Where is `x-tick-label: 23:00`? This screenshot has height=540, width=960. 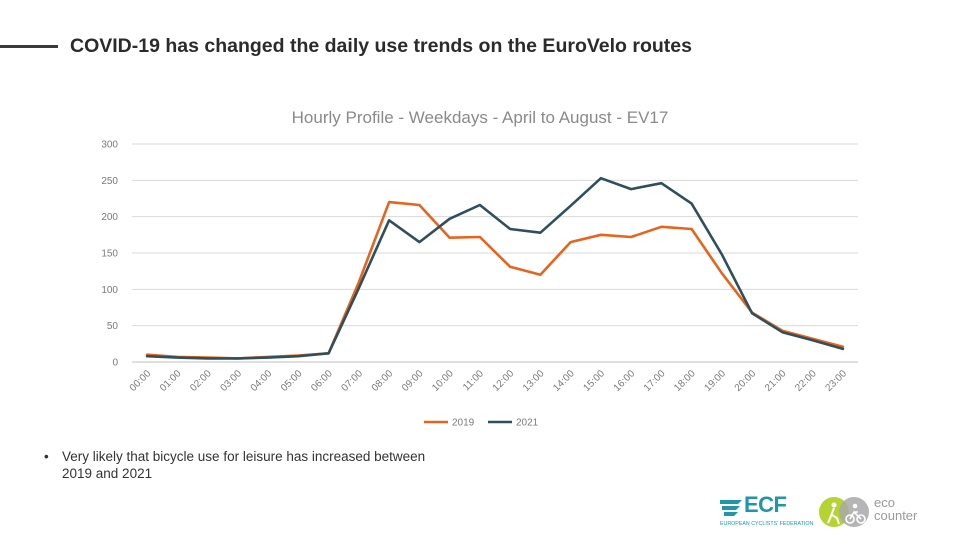
x-tick-label: 23:00 is located at coordinates (837, 381).